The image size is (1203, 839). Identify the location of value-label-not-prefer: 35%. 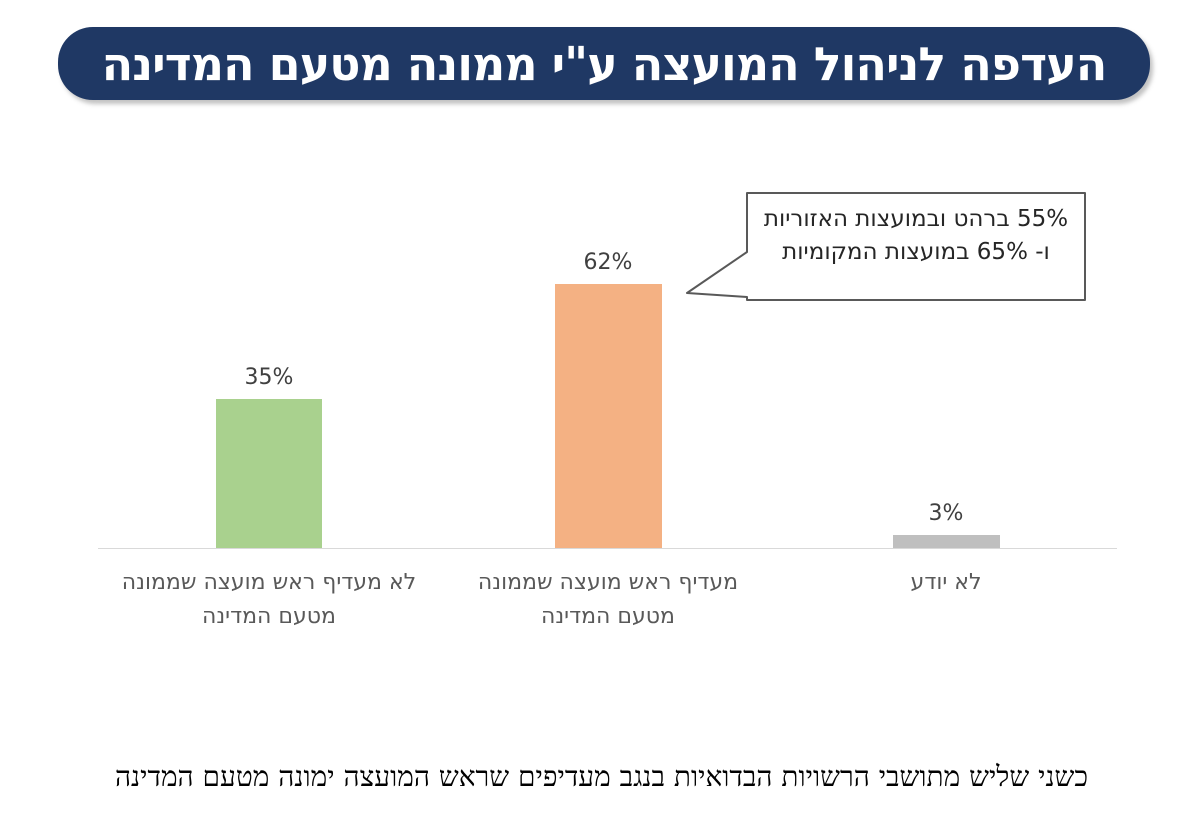
(269, 377).